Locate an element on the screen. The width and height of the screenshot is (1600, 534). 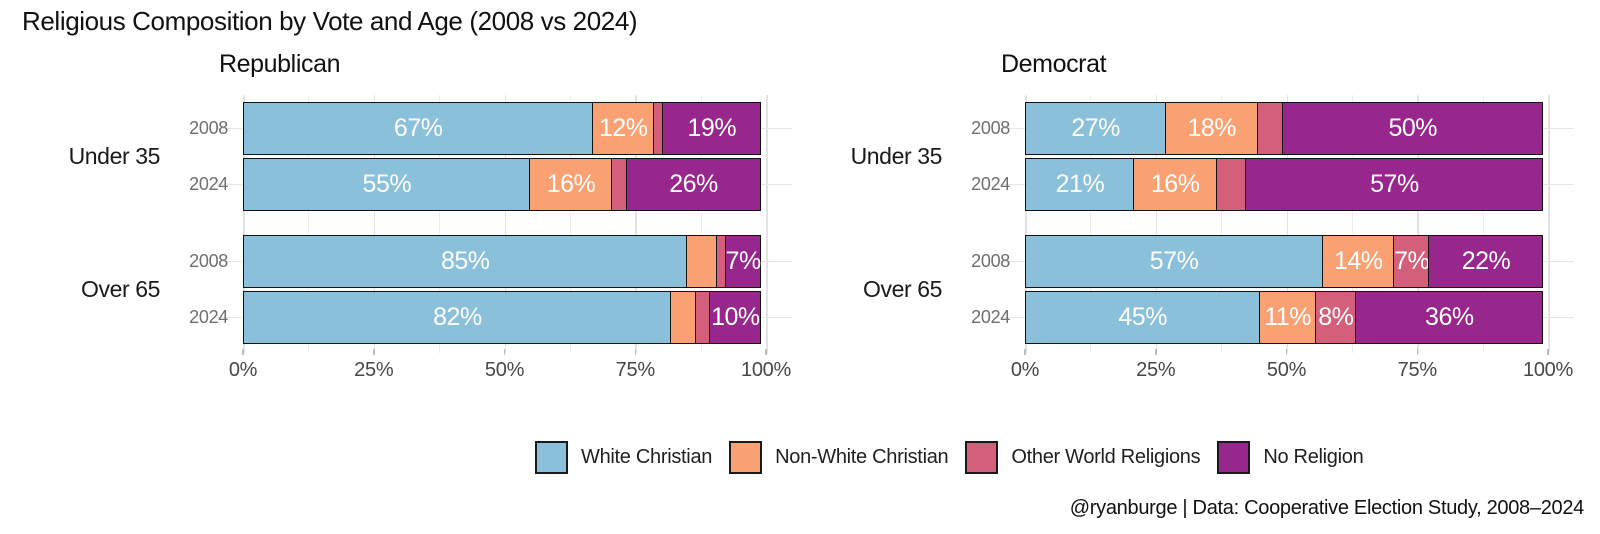
bar-segment-value: 18% is located at coordinates (1212, 128).